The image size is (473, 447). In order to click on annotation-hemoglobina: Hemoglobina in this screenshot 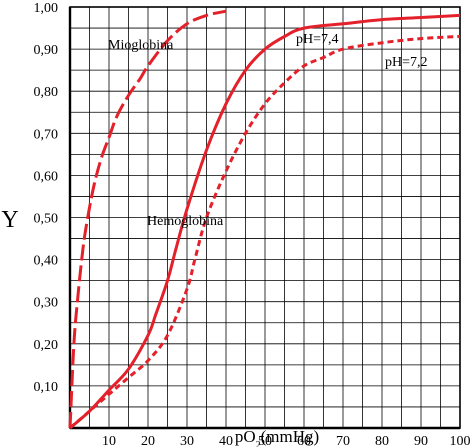, I will do `click(185, 221)`.